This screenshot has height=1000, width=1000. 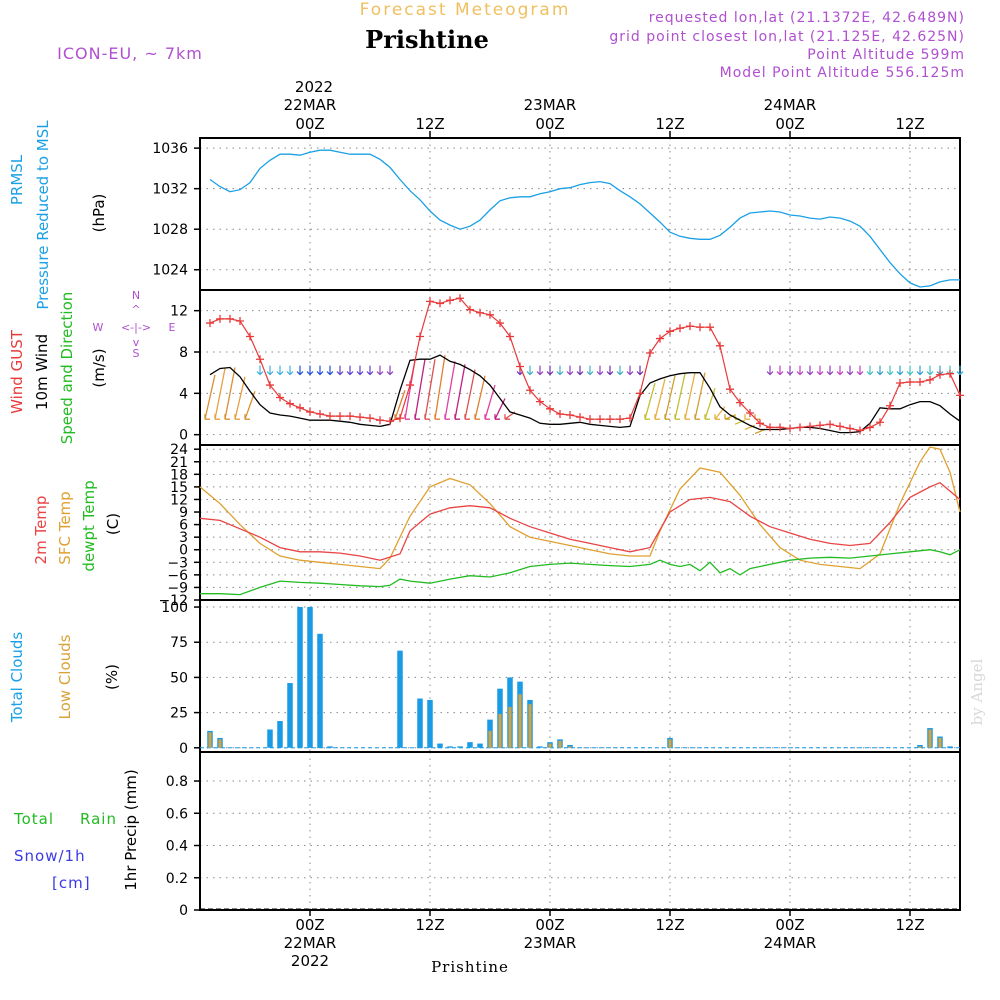 What do you see at coordinates (136, 353) in the screenshot?
I see `compass-south: S` at bounding box center [136, 353].